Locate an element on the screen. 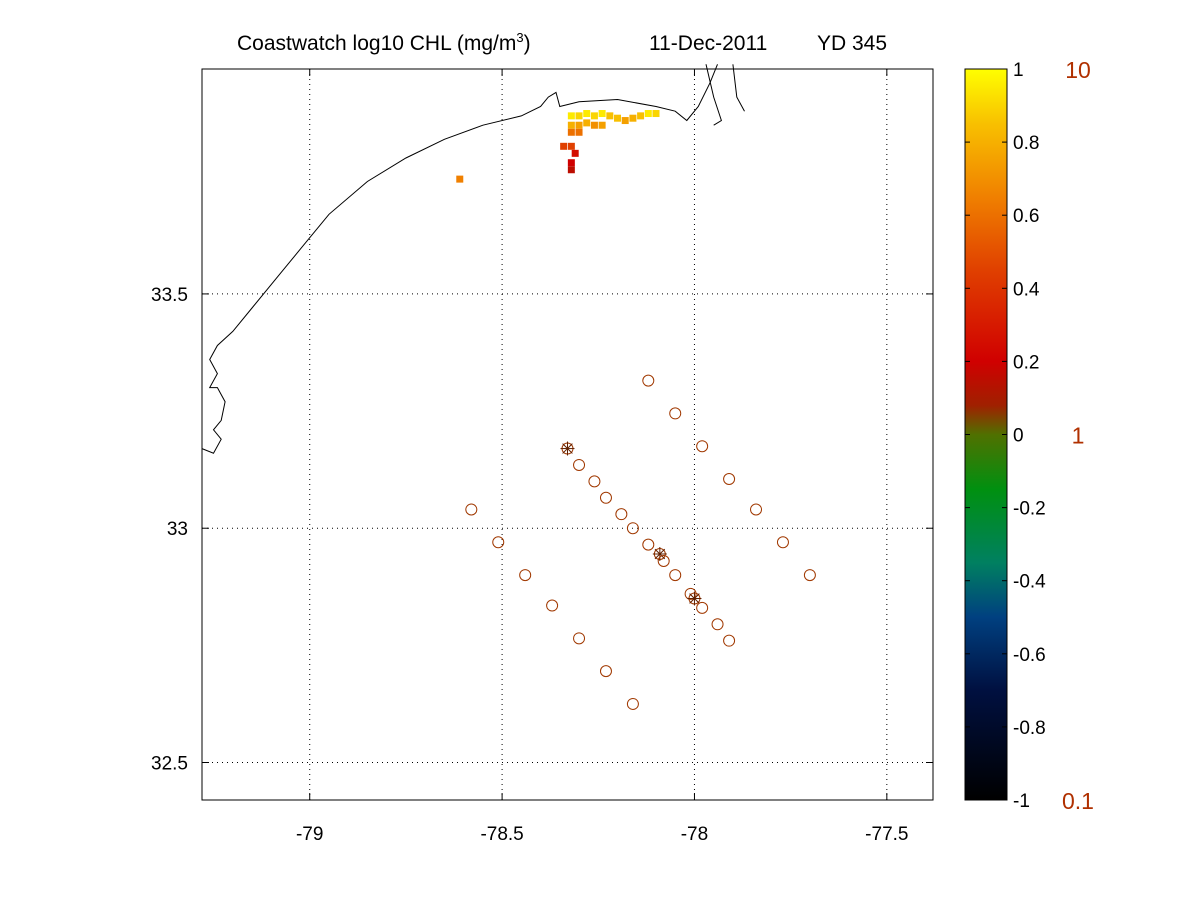 Image resolution: width=1200 pixels, height=900 pixels. chl-pixels is located at coordinates (558, 146).